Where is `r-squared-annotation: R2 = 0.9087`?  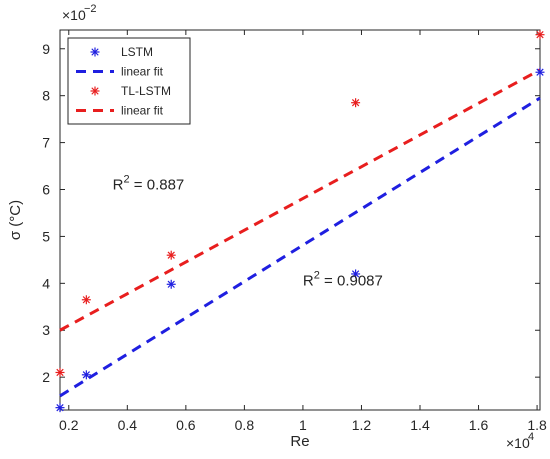
r-squared-annotation: R2 = 0.9087 is located at coordinates (343, 280).